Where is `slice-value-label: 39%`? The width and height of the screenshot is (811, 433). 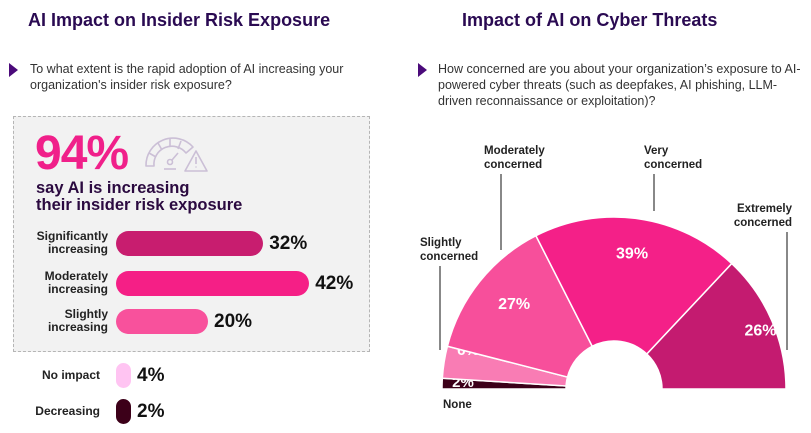
slice-value-label: 39% is located at coordinates (632, 253).